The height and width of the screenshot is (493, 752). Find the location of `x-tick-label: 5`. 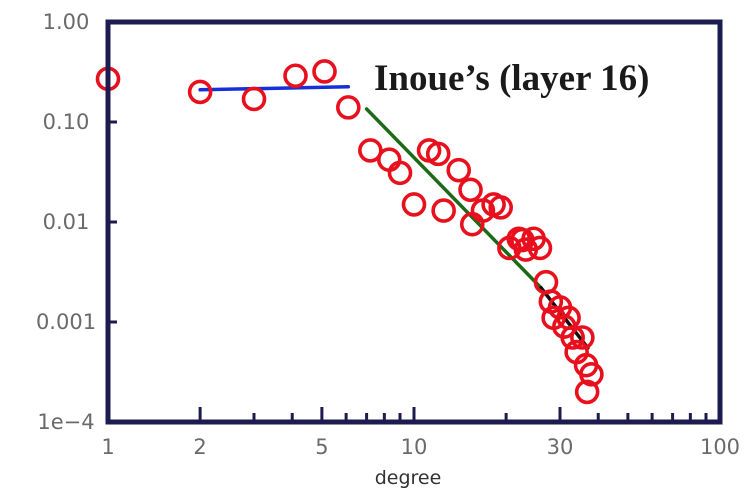

x-tick-label: 5 is located at coordinates (321, 447).